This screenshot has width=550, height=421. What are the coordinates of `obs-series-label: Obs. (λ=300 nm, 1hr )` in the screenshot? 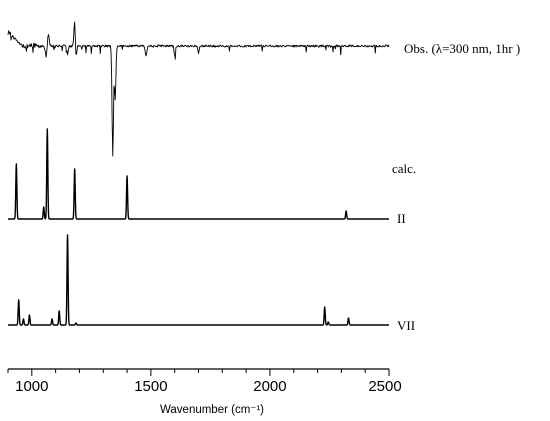 It's located at (462, 48).